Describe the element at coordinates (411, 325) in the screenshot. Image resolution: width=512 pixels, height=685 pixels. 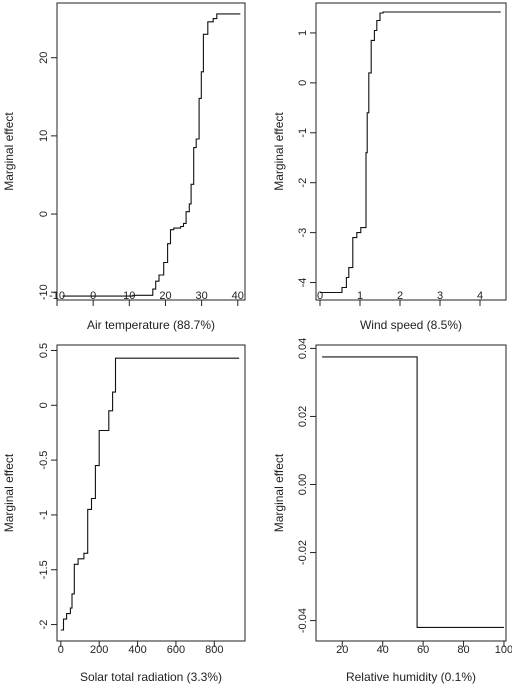
I see `x-axis-label: Wind speed (8.5%)` at that location.